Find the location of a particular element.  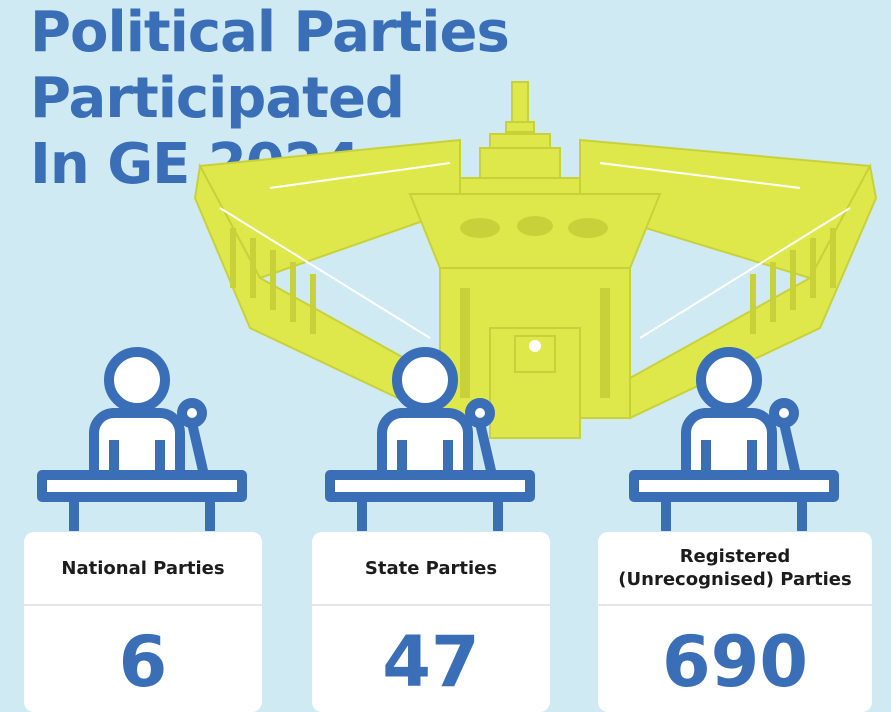

card-value: 6 is located at coordinates (143, 662).